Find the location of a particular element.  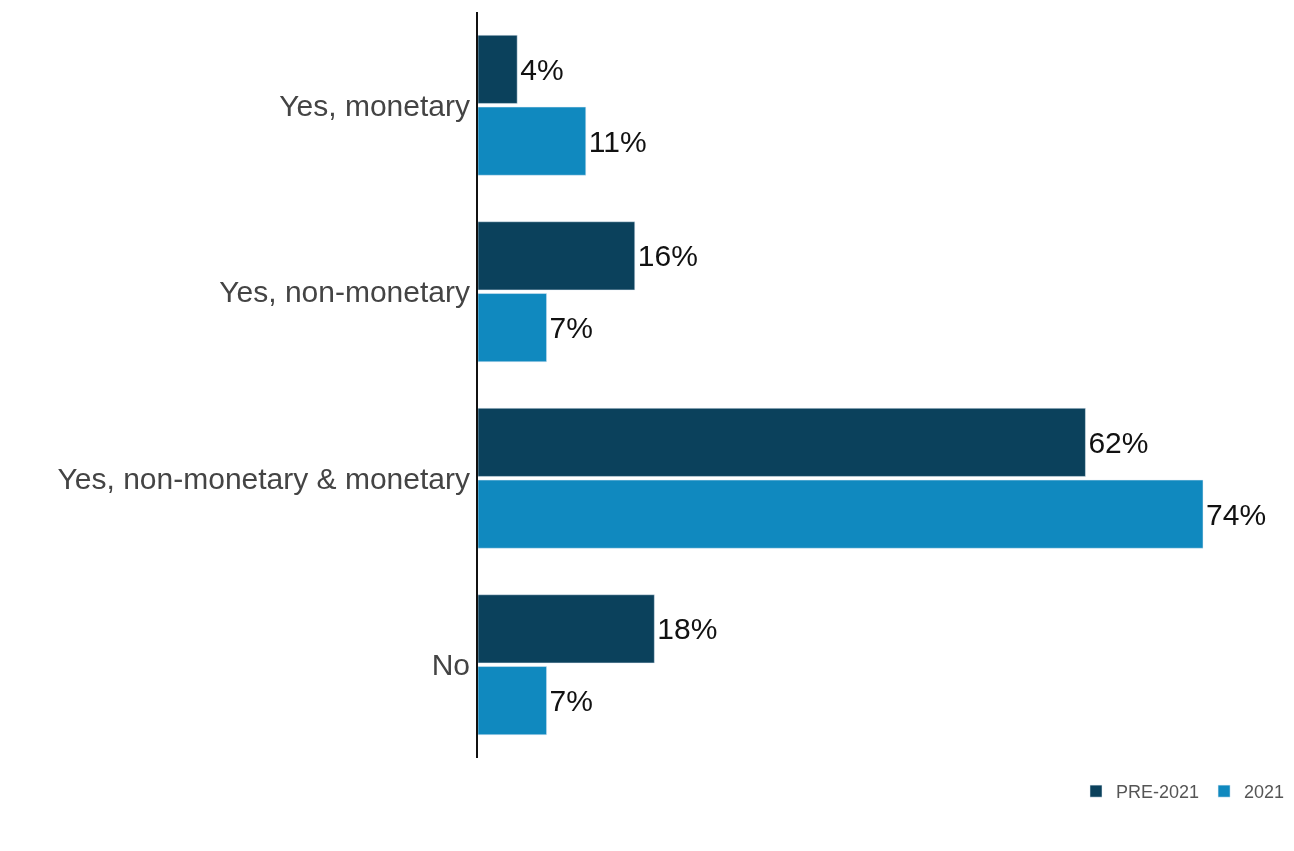

data-label: 16% is located at coordinates (667, 256).